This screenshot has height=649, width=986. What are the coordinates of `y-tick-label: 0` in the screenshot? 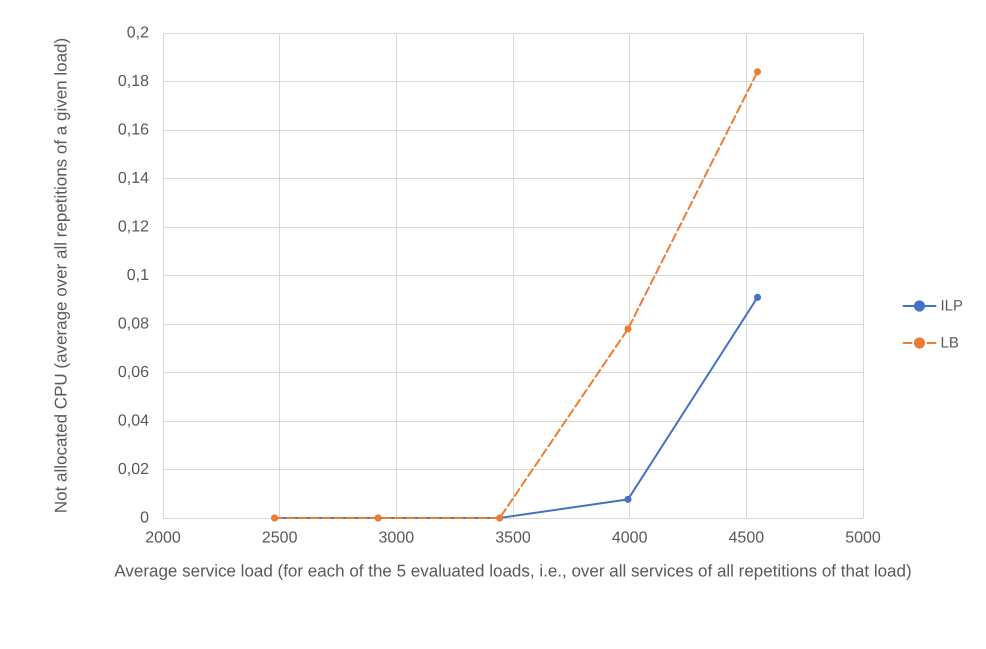 It's located at (145, 518).